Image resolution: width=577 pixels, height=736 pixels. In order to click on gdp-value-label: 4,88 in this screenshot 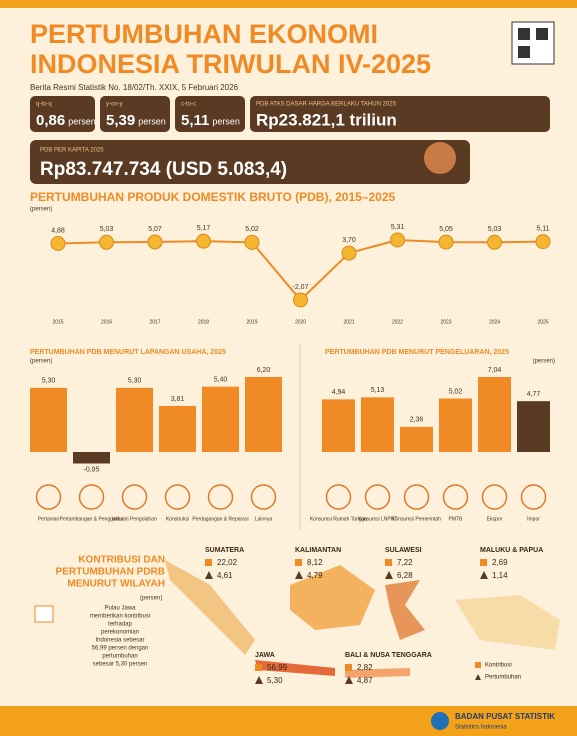, I will do `click(58, 230)`.